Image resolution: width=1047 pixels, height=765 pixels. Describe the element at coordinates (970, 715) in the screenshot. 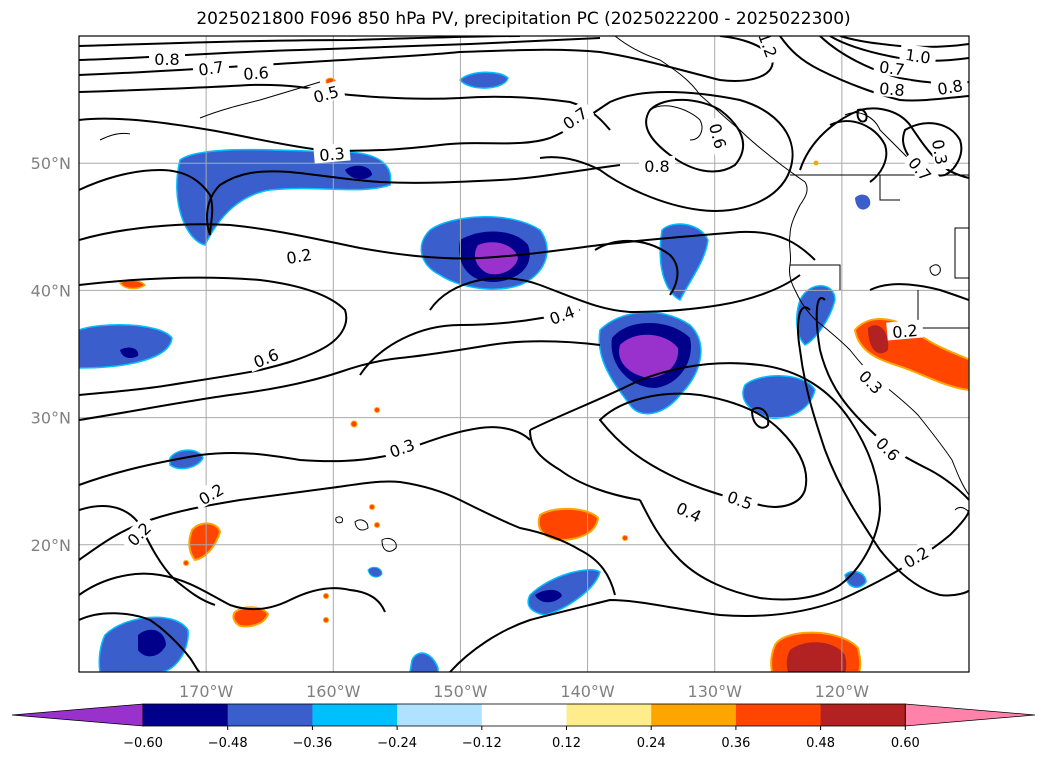

I see `colorbar-extend-max` at that location.